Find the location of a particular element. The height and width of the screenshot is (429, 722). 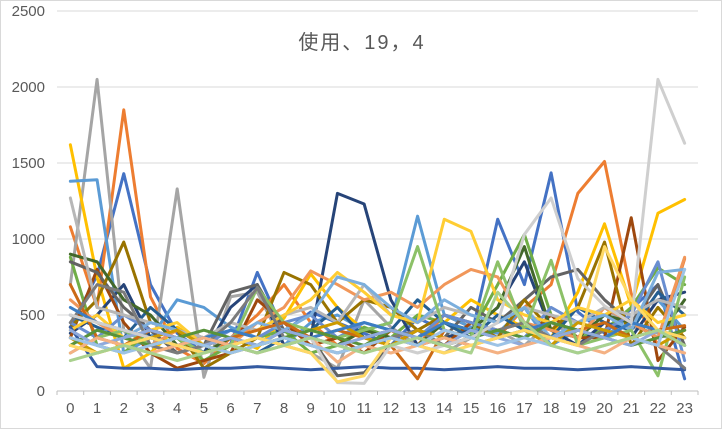

x-axis-tick-label: 17 is located at coordinates (524, 408).